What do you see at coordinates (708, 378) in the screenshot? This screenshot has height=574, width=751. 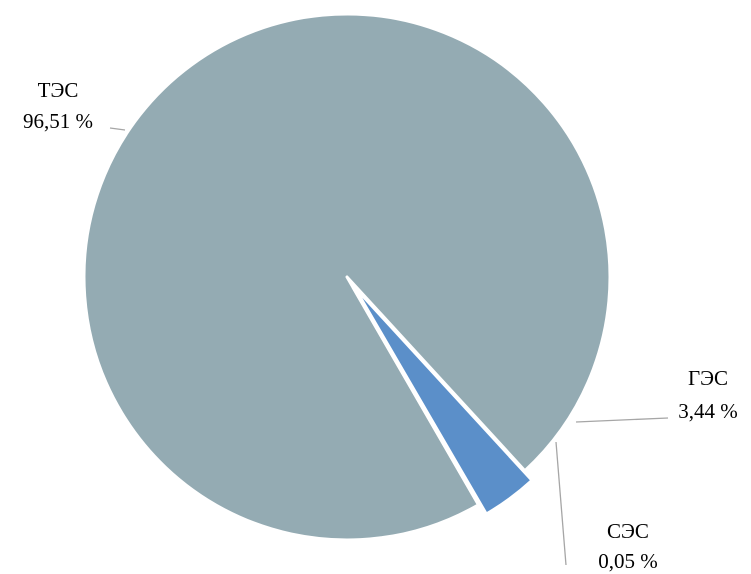 I see `slice-name-ges: ГЭС` at bounding box center [708, 378].